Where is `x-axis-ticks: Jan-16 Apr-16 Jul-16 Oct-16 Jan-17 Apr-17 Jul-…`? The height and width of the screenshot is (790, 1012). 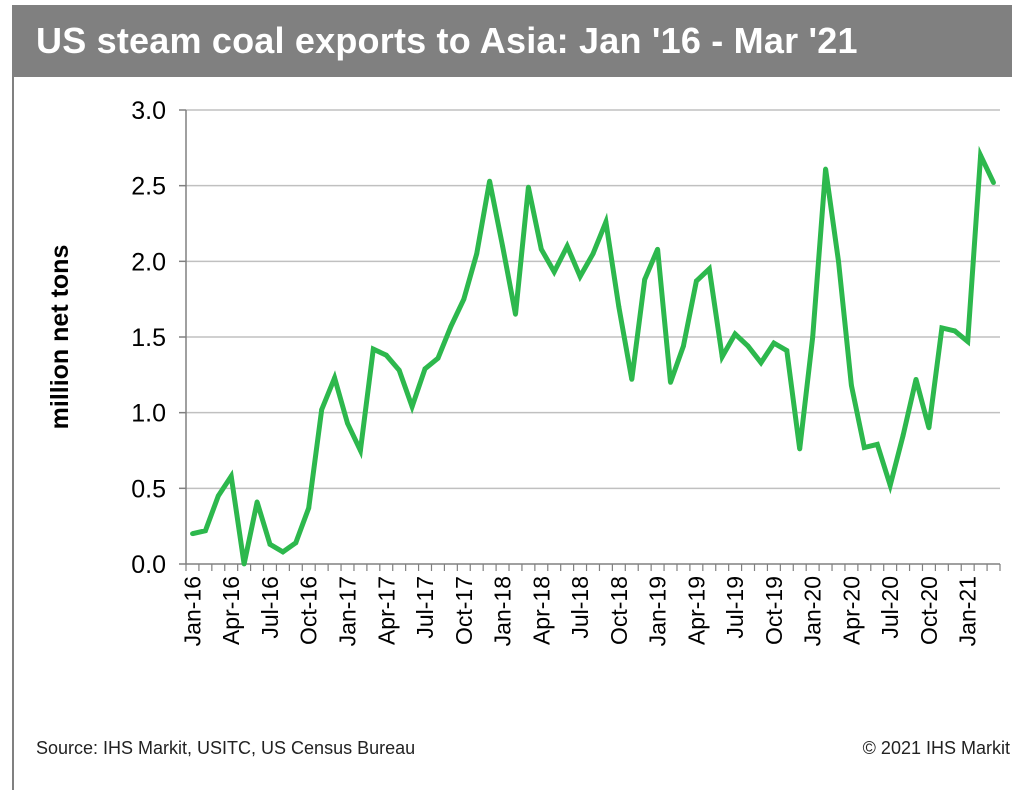 x-axis-ticks: Jan-16 Apr-16 Jul-16 Oct-16 Jan-17 Apr-17 Jul-… is located at coordinates (590, 605).